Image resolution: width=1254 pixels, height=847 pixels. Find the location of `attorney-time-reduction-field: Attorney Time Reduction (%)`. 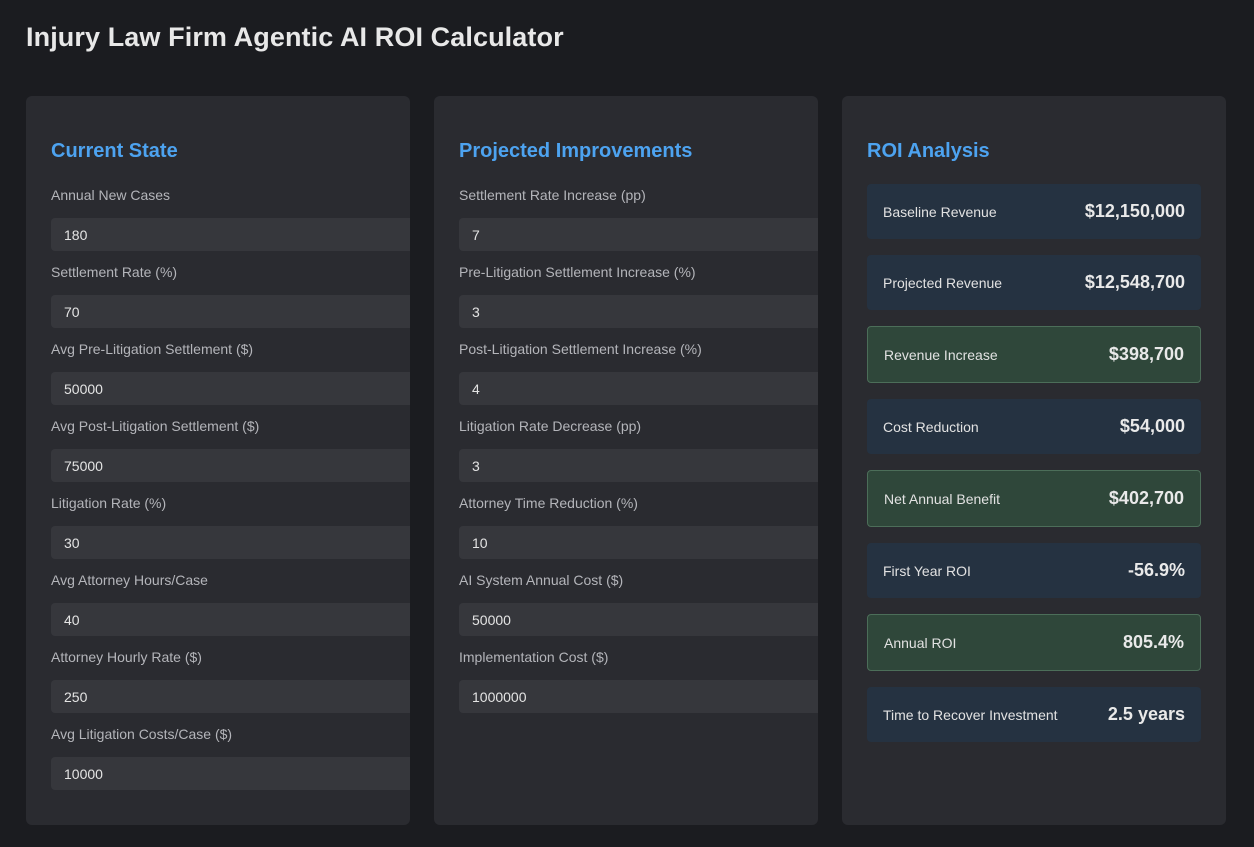

attorney-time-reduction-field: Attorney Time Reduction (%) is located at coordinates (638, 526).